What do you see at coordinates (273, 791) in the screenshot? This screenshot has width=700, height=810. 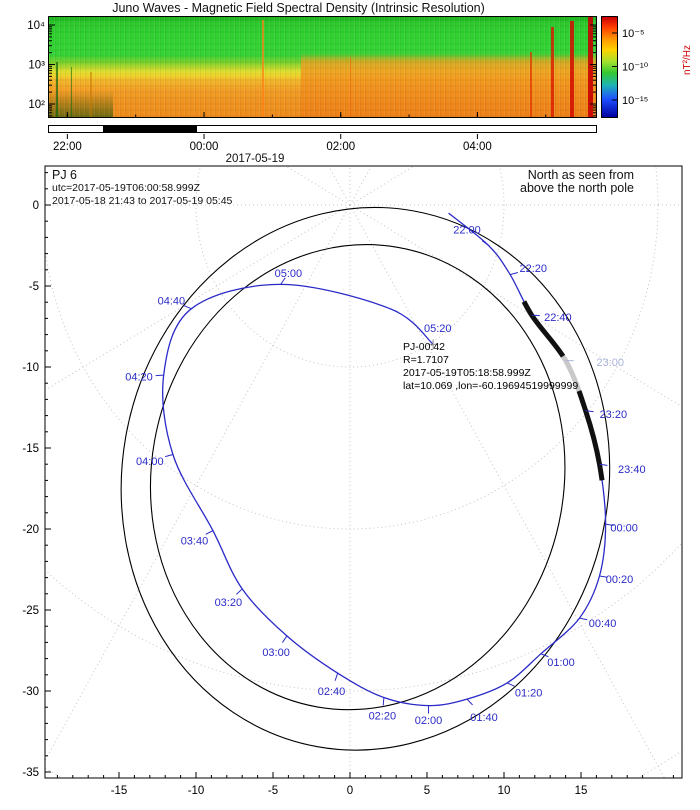 I see `x-tick-label: -5` at bounding box center [273, 791].